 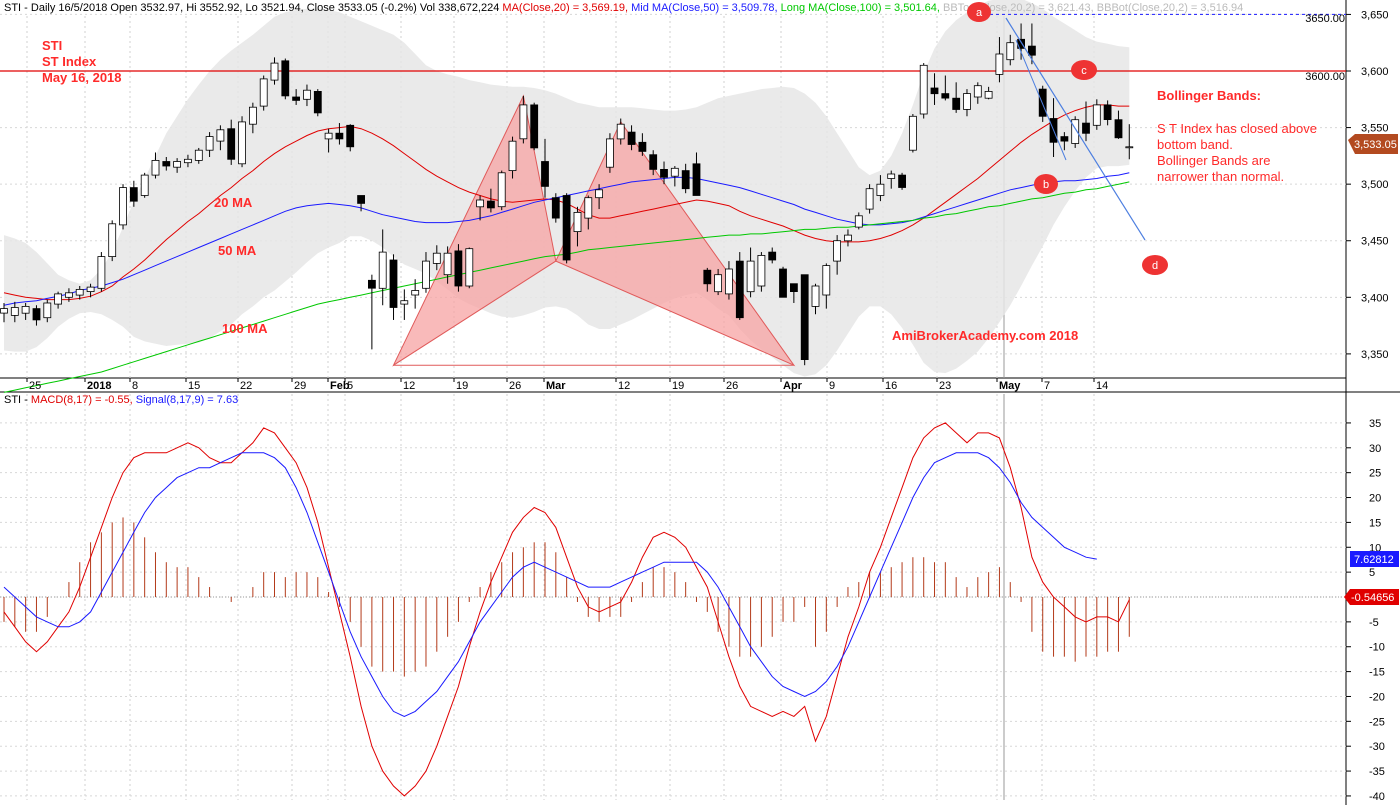 I want to click on title-line-1: STI, so click(x=52, y=45).